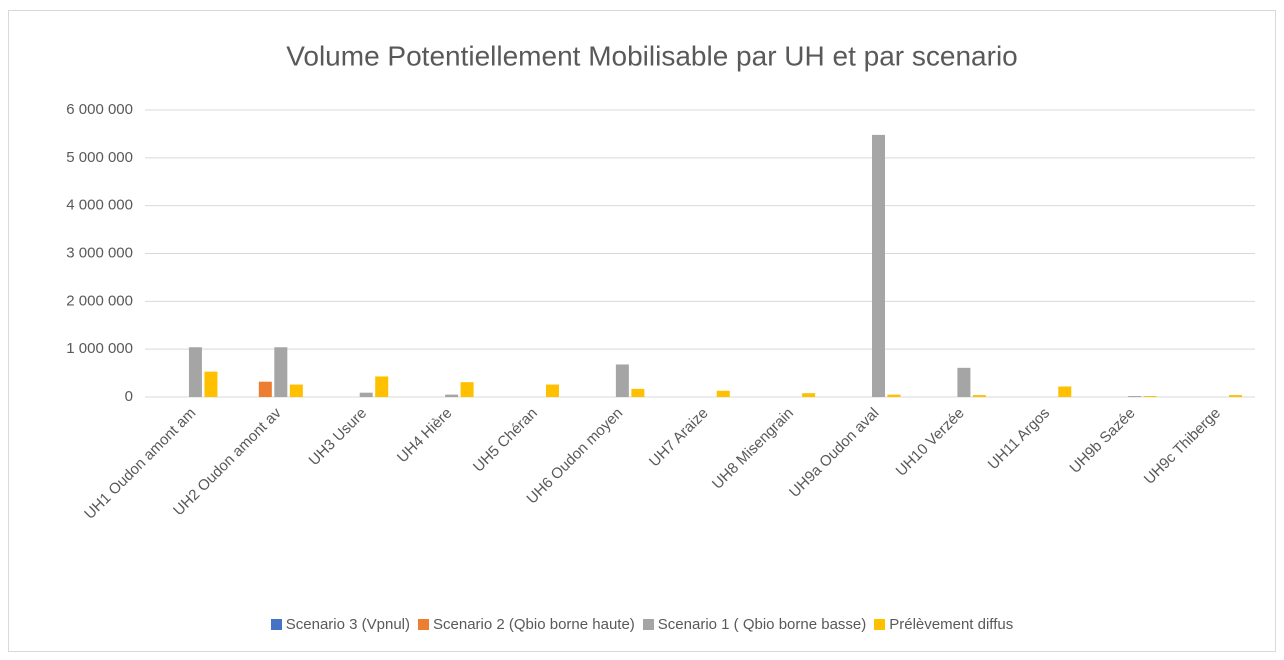  Describe the element at coordinates (99, 300) in the screenshot. I see `y-tick-label: 2 000 000` at that location.